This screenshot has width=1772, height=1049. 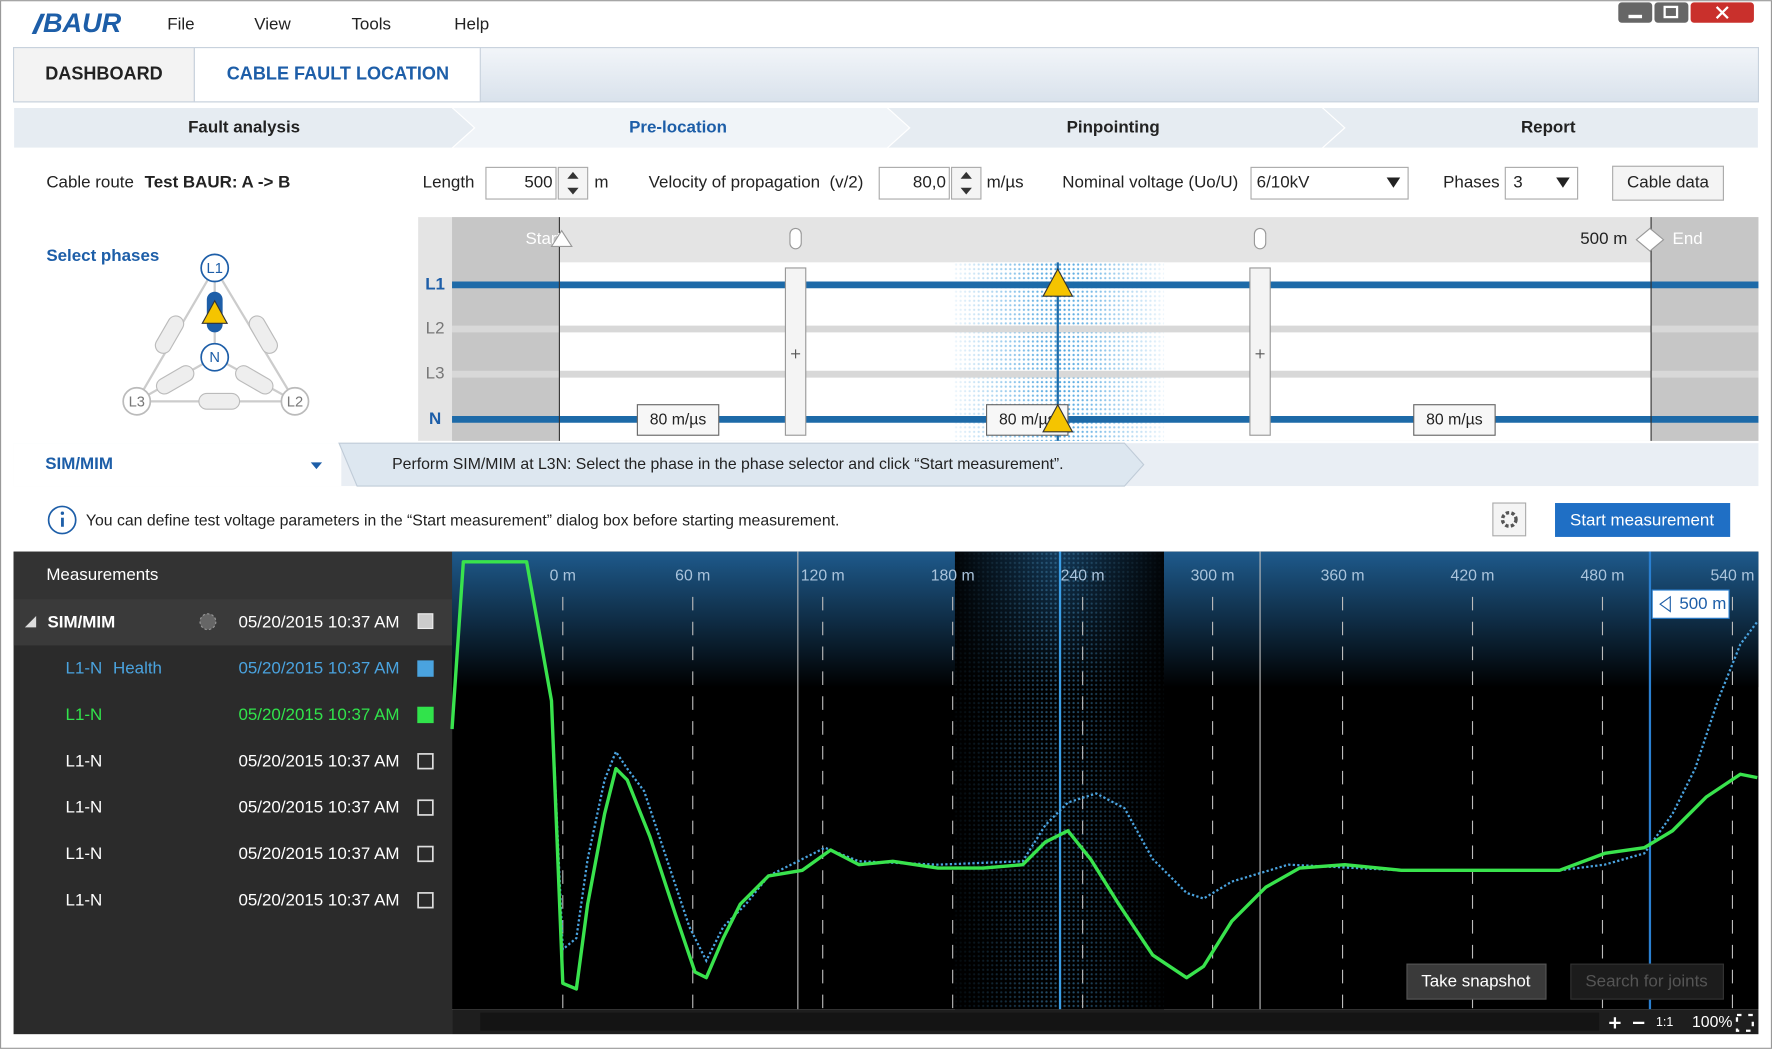 I want to click on tab-active, so click(x=337, y=75).